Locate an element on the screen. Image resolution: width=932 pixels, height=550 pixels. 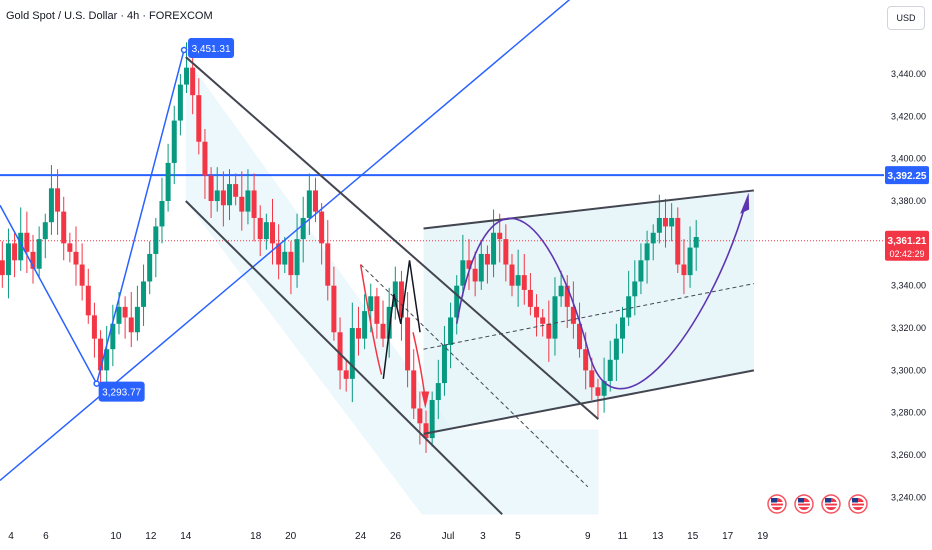
callout-box is located at coordinates (211, 48).